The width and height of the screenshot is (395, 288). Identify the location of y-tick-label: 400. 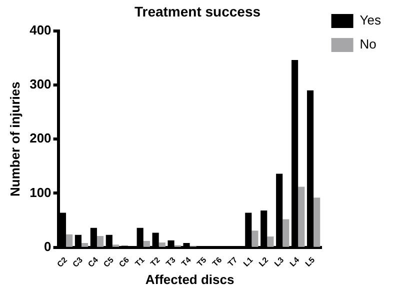
(41, 30).